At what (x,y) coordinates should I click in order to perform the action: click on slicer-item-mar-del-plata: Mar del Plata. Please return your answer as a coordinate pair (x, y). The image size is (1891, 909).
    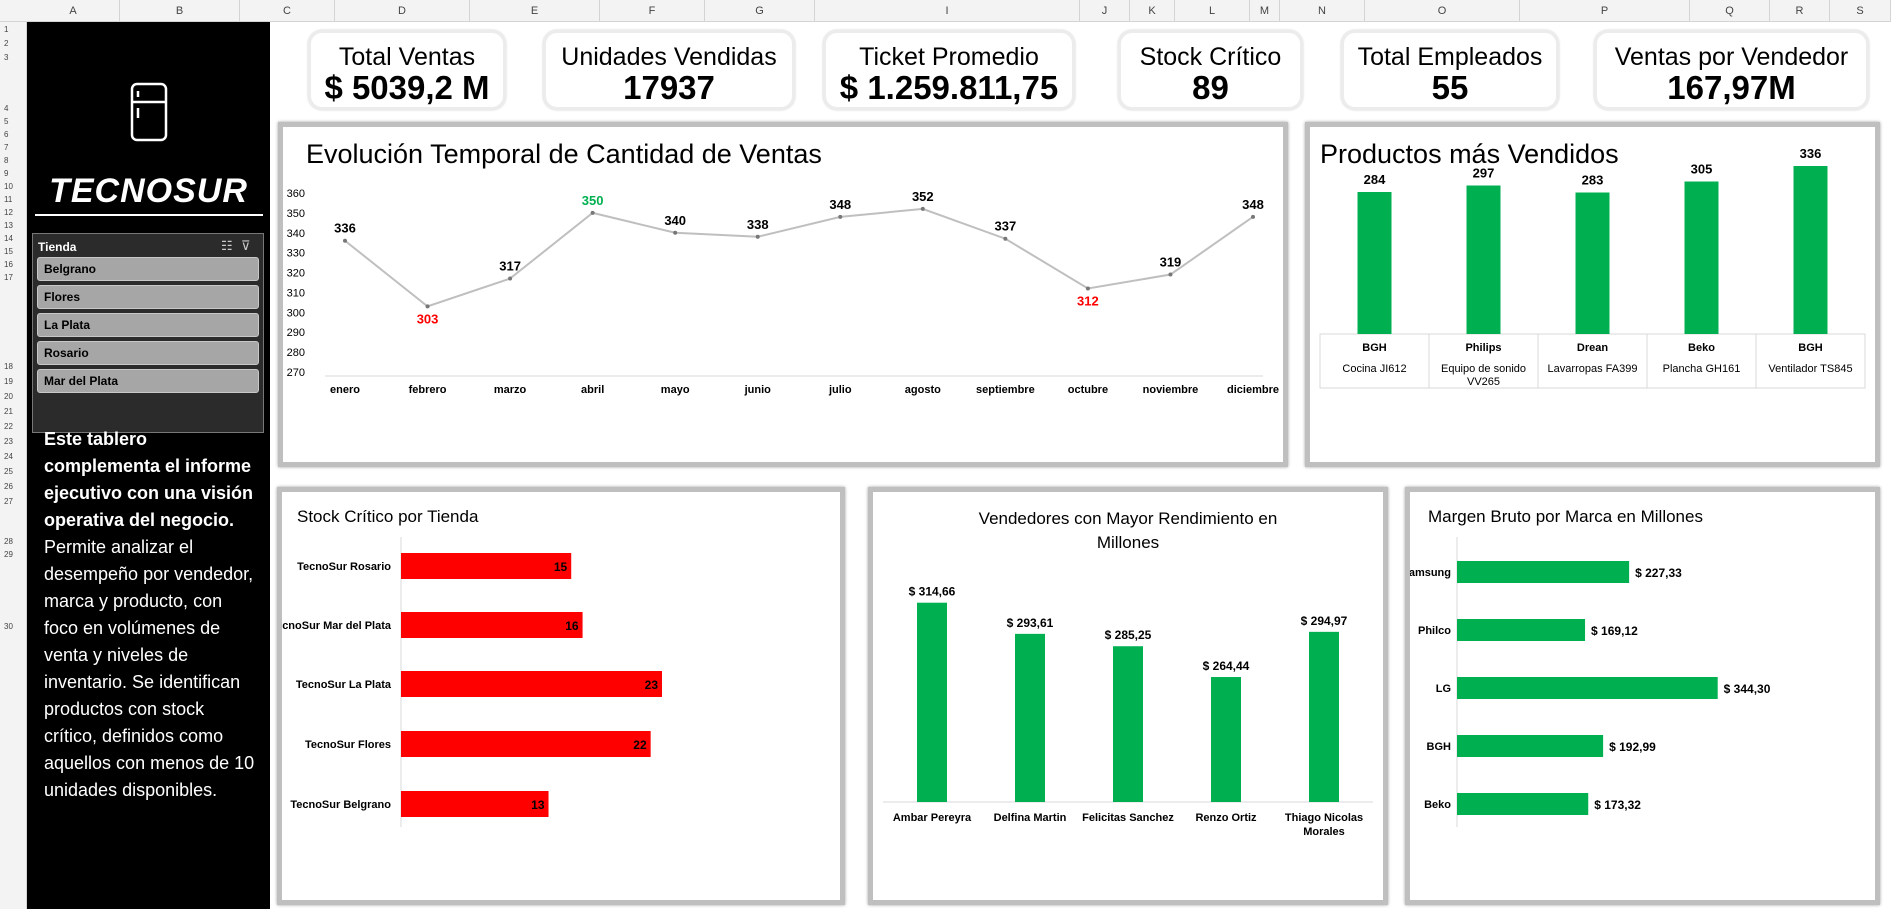
    Looking at the image, I should click on (148, 381).